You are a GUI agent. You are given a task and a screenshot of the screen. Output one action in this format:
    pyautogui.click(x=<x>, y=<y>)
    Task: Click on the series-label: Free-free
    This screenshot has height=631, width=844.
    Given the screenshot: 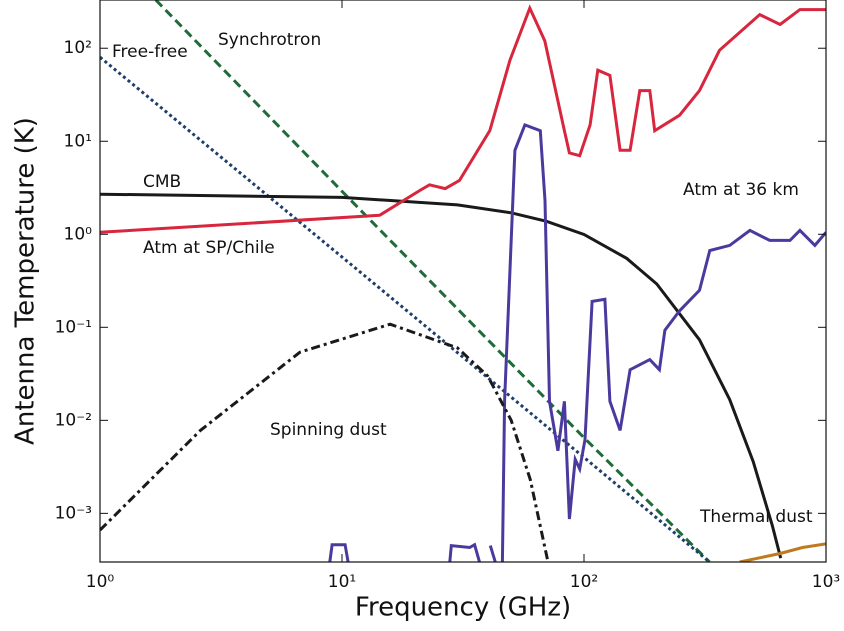 What is the action you would take?
    pyautogui.click(x=150, y=52)
    